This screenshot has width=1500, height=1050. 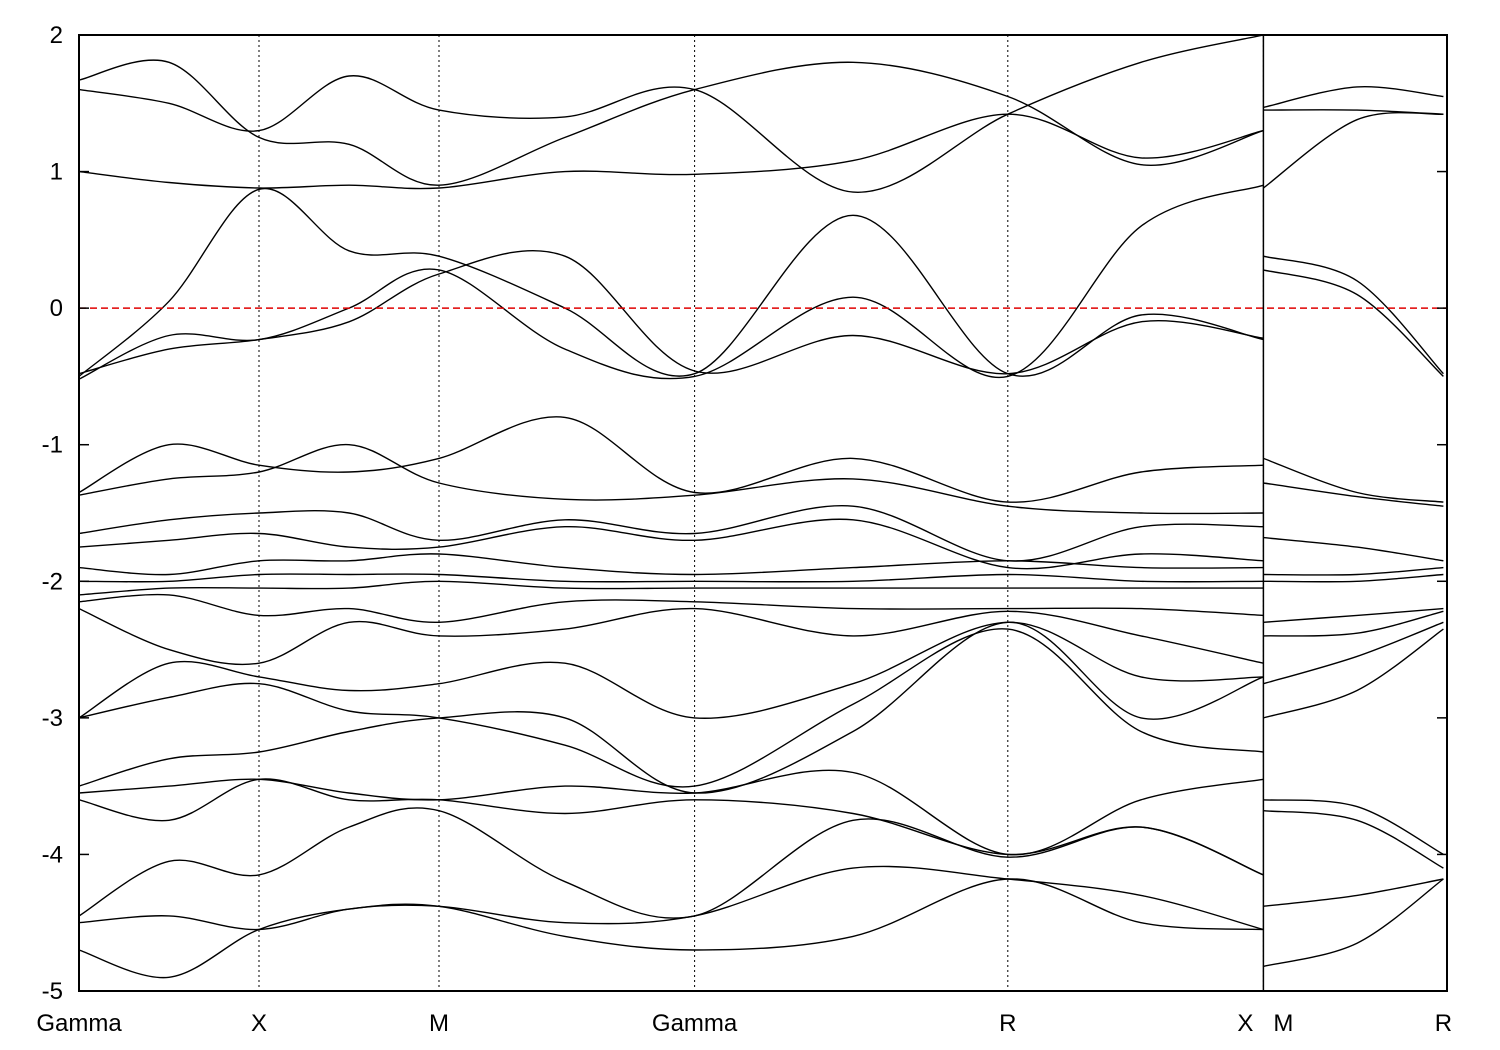 I want to click on y-tick-label: -2, so click(x=52, y=581).